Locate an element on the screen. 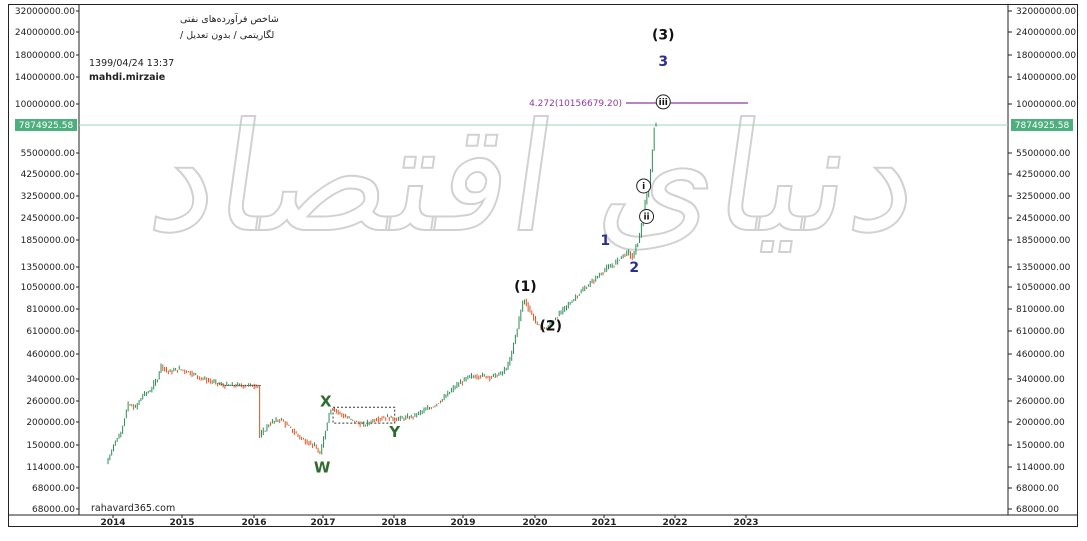  y-tick-left: 1350000.00 is located at coordinates (48, 268).